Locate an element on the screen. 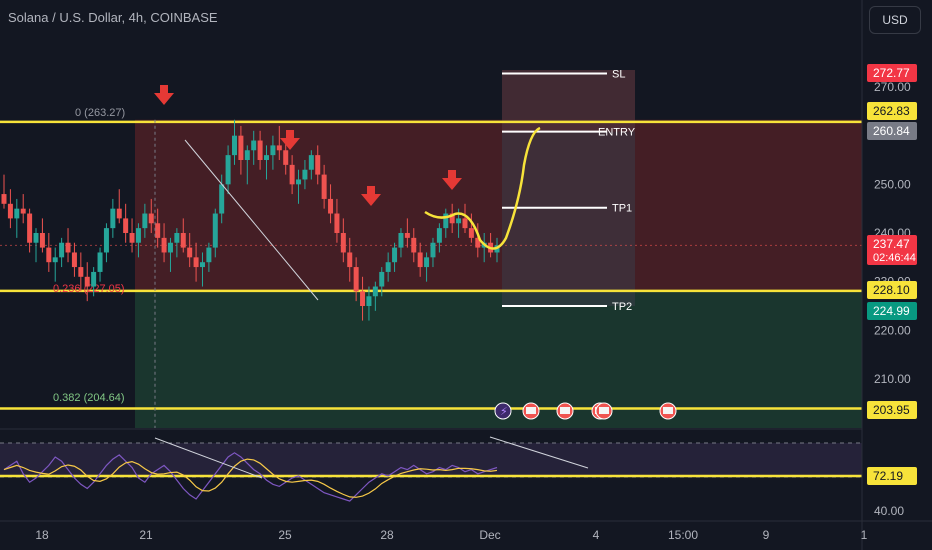  trend-line is located at coordinates (251, 220).